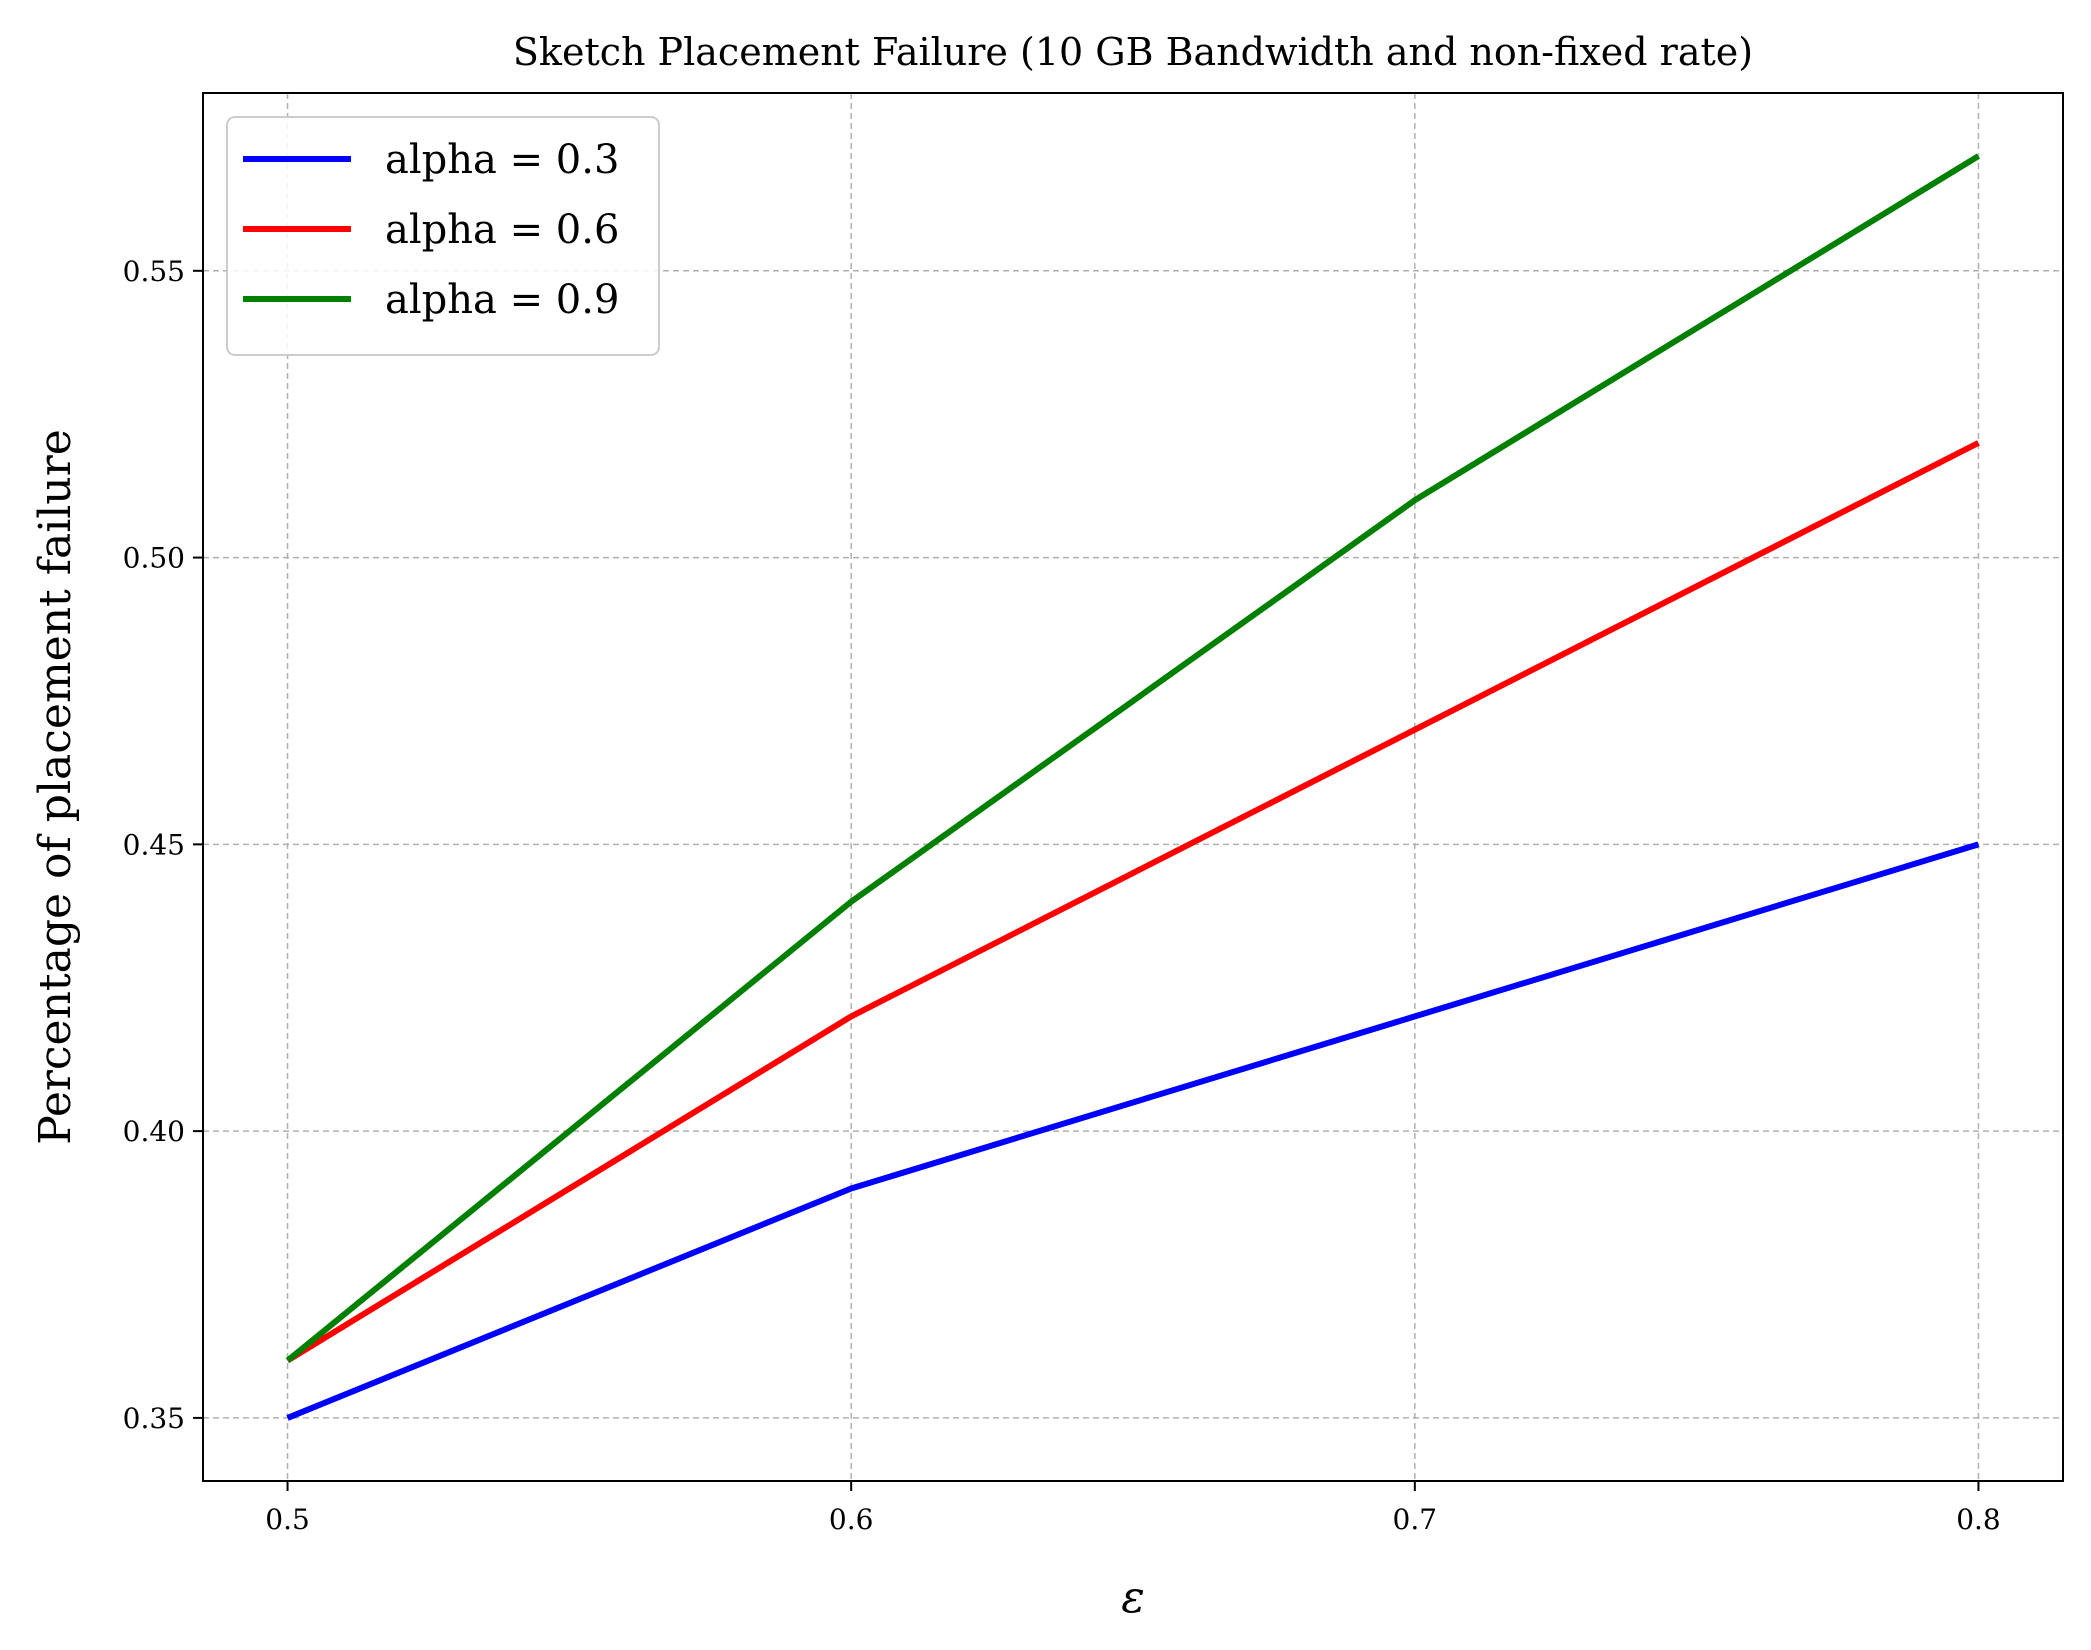  Describe the element at coordinates (502, 160) in the screenshot. I see `legend-label-1: alpha = 0.3` at that location.